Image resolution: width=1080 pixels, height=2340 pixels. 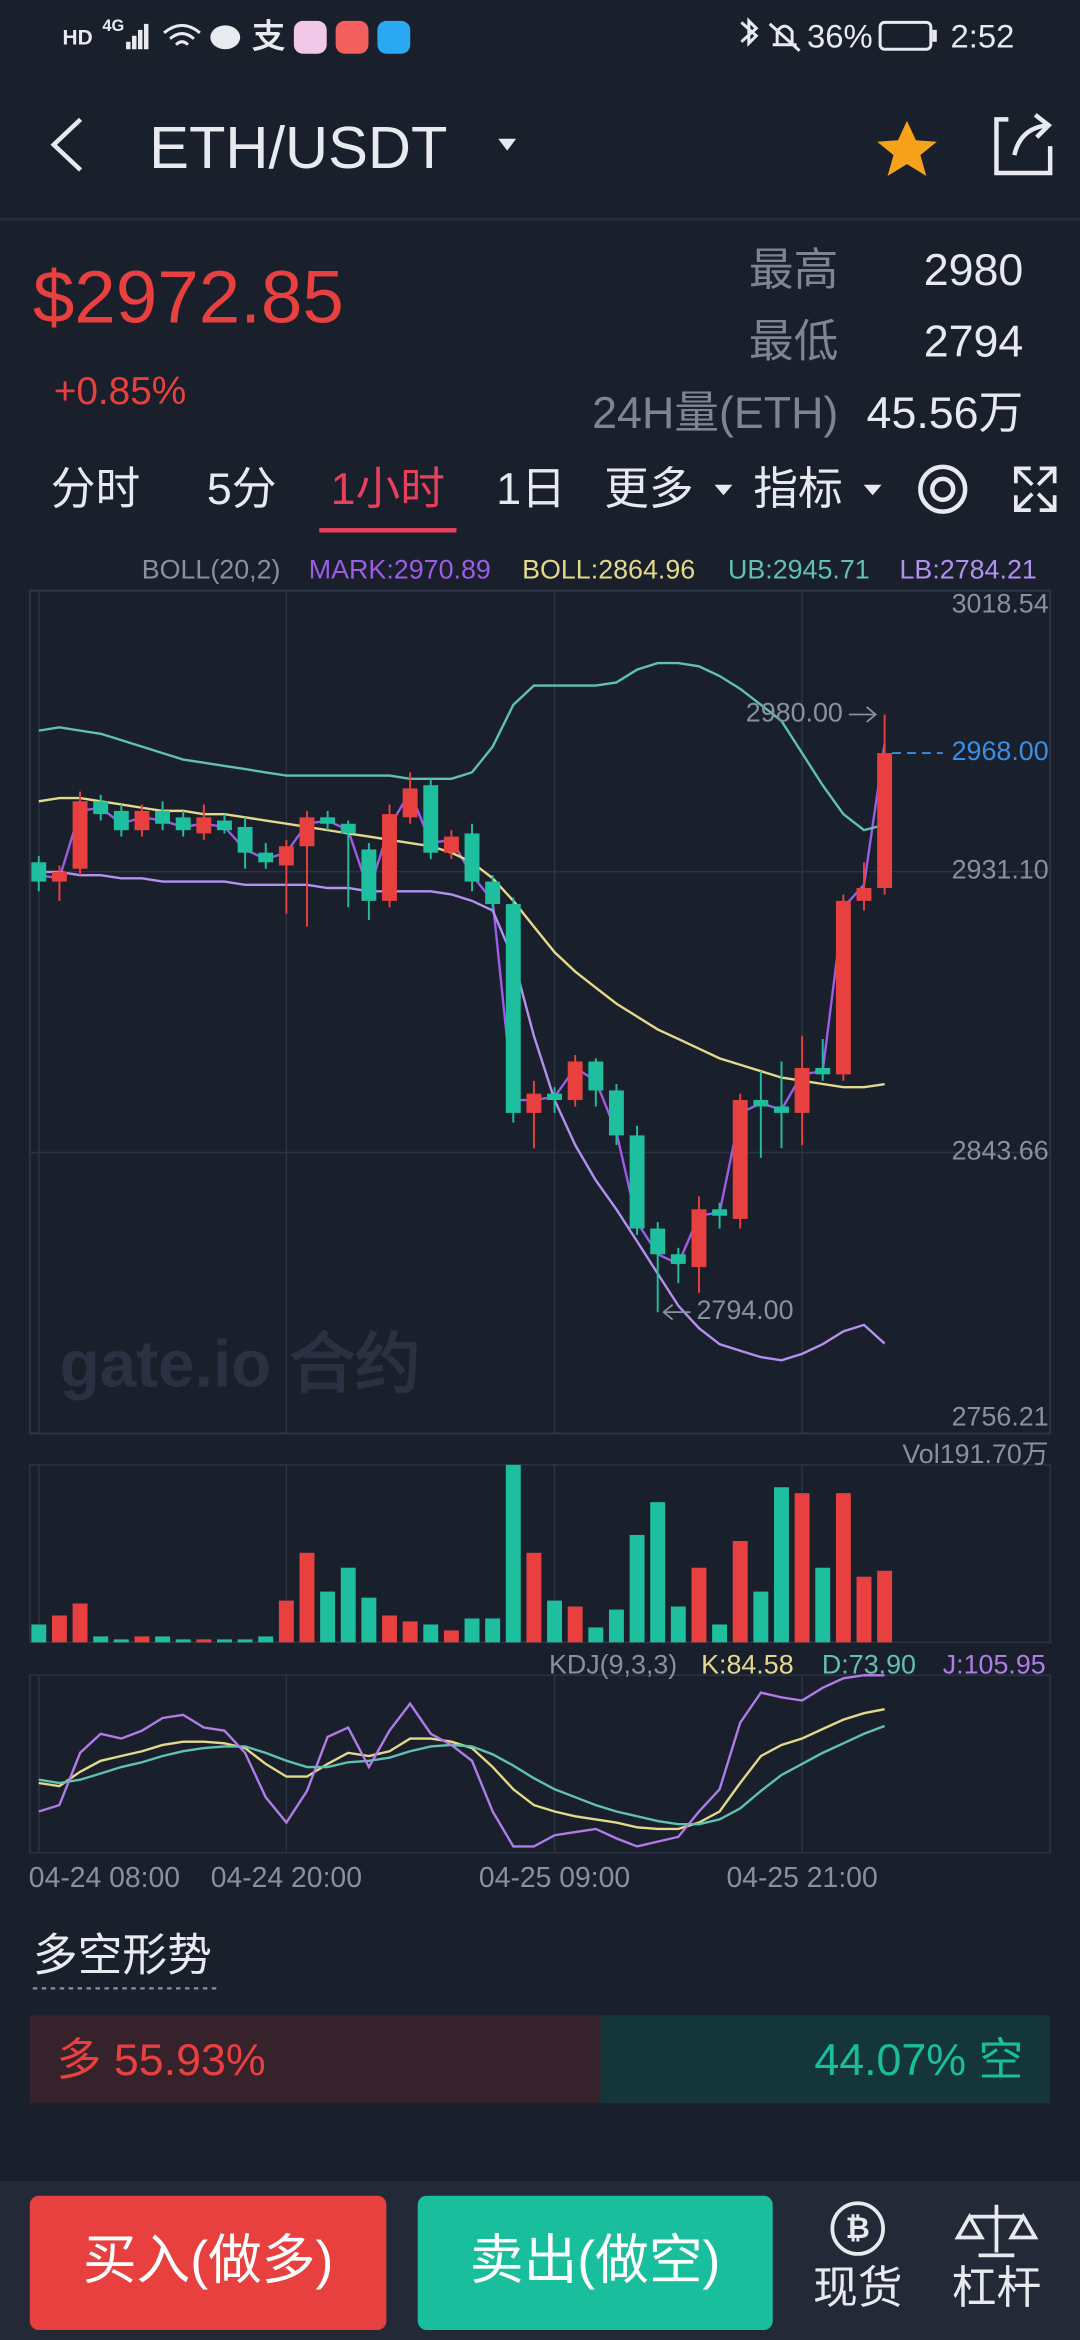 I want to click on share-button, so click(x=1023, y=144).